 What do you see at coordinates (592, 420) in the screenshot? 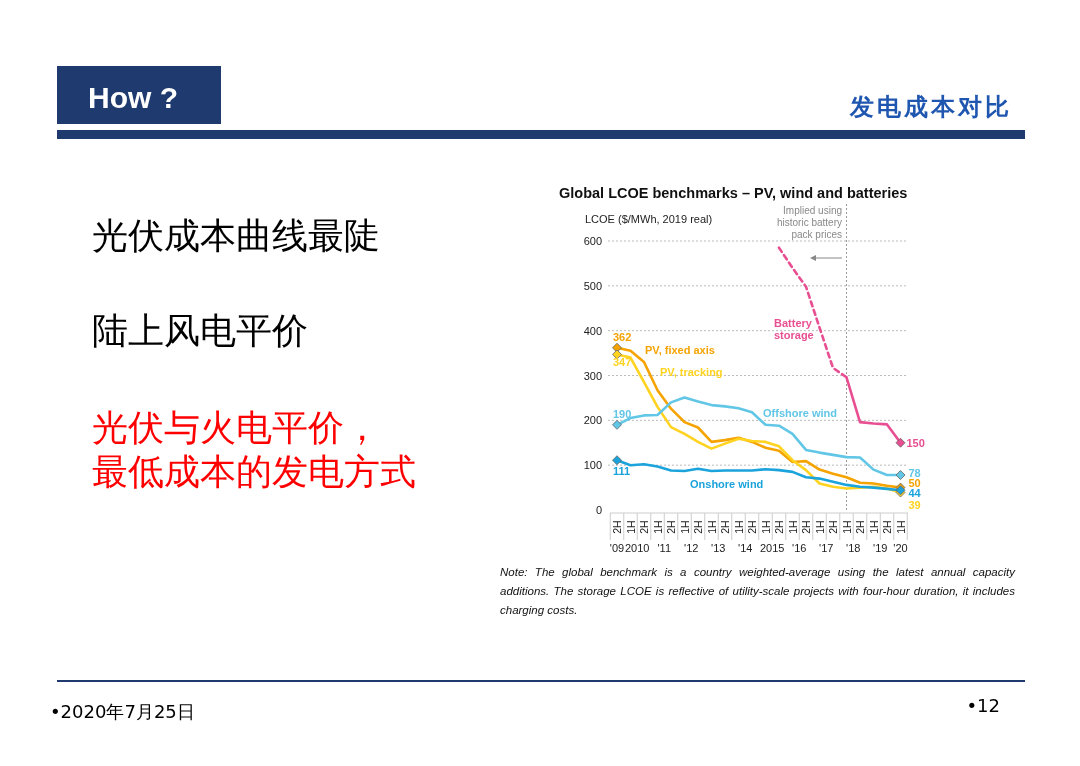
I see `y-tick-label: 200` at bounding box center [592, 420].